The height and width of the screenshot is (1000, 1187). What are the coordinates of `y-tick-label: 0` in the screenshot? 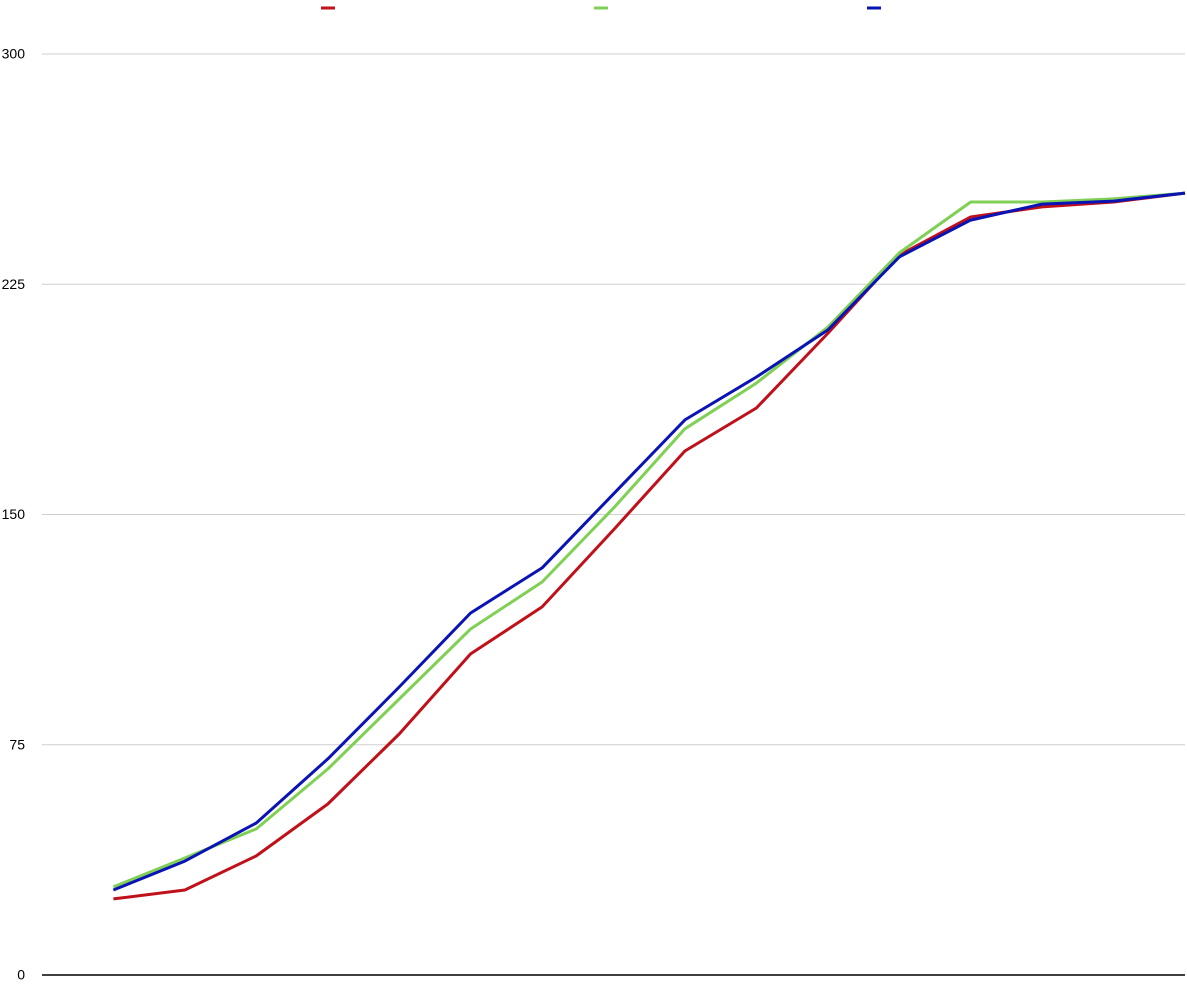 It's located at (21, 975).